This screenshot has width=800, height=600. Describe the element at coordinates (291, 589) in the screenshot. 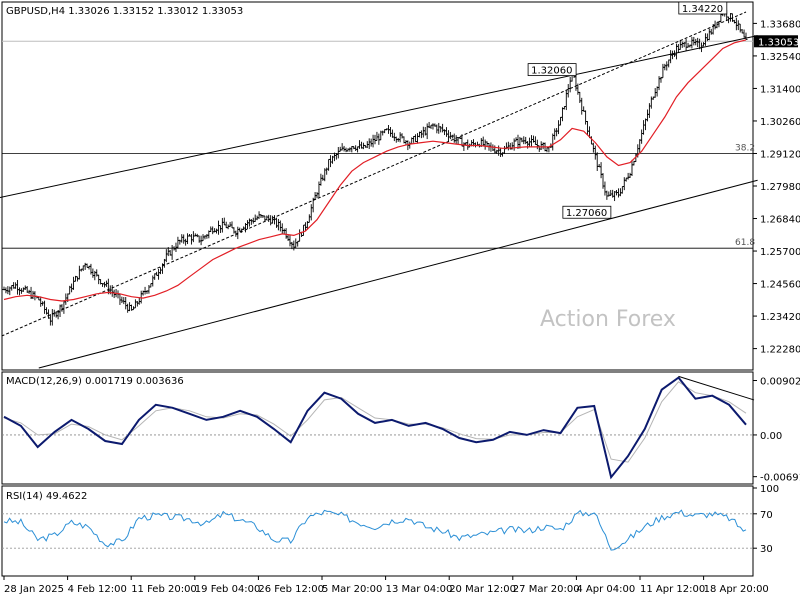

I see `x-axis-label: 26 Feb 12:00` at that location.